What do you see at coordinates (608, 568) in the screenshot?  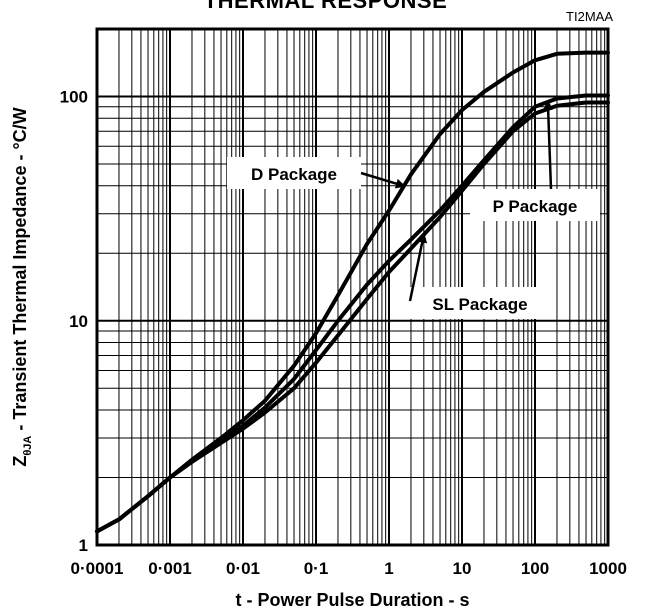 I see `x-tick-label: 1000` at bounding box center [608, 568].